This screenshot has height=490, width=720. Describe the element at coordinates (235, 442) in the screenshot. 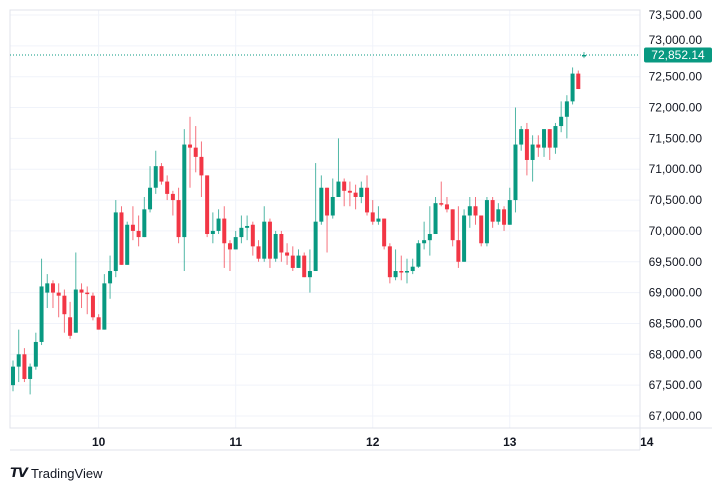

I see `x-tick-label: 11` at that location.